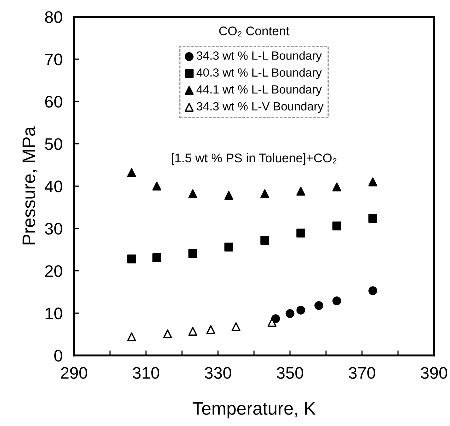 This screenshot has height=426, width=450. Describe the element at coordinates (254, 31) in the screenshot. I see `legend-title: CO₂ Content` at that location.